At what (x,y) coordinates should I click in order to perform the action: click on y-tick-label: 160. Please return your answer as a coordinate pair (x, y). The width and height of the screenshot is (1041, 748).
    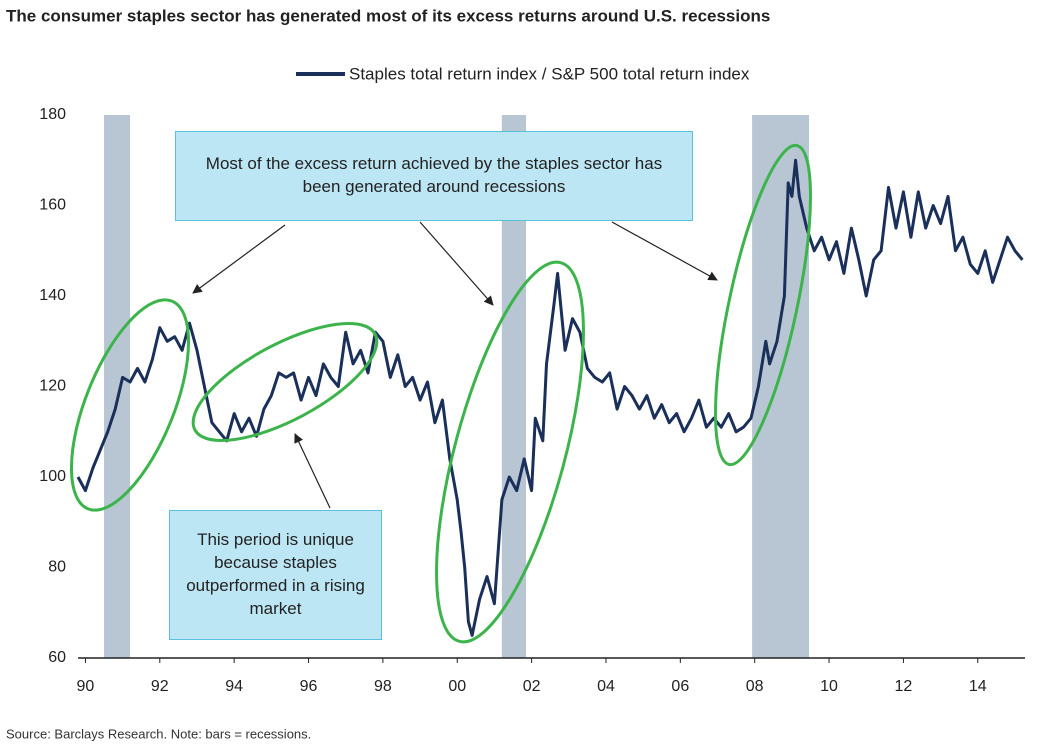
    Looking at the image, I should click on (52, 205).